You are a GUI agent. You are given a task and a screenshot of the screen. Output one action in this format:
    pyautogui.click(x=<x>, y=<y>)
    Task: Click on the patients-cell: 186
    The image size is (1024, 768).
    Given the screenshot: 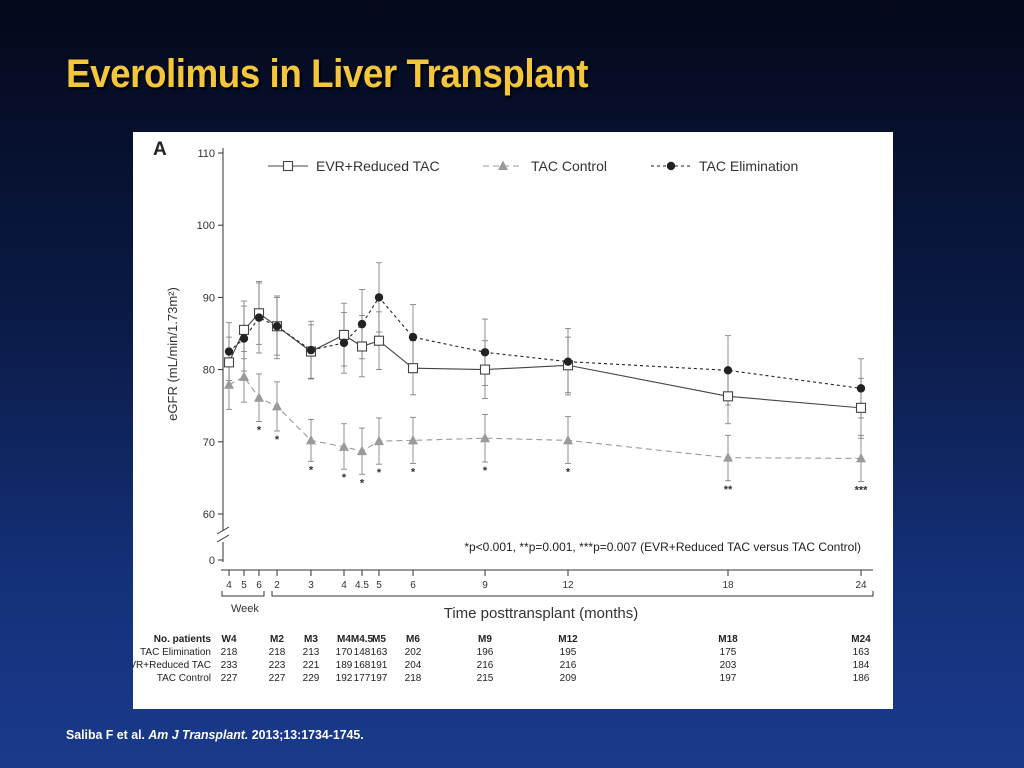 What is the action you would take?
    pyautogui.click(x=861, y=678)
    